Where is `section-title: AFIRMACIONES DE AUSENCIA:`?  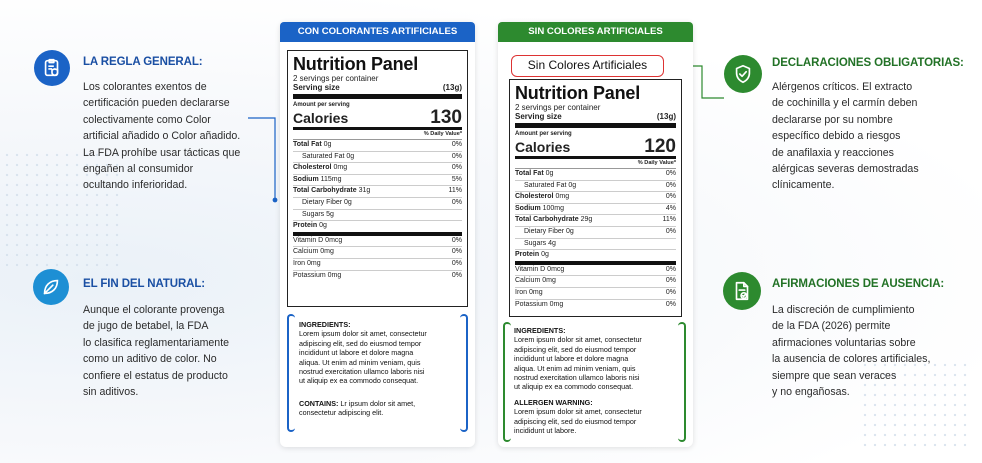
section-title: AFIRMACIONES DE AUSENCIA: is located at coordinates (858, 284).